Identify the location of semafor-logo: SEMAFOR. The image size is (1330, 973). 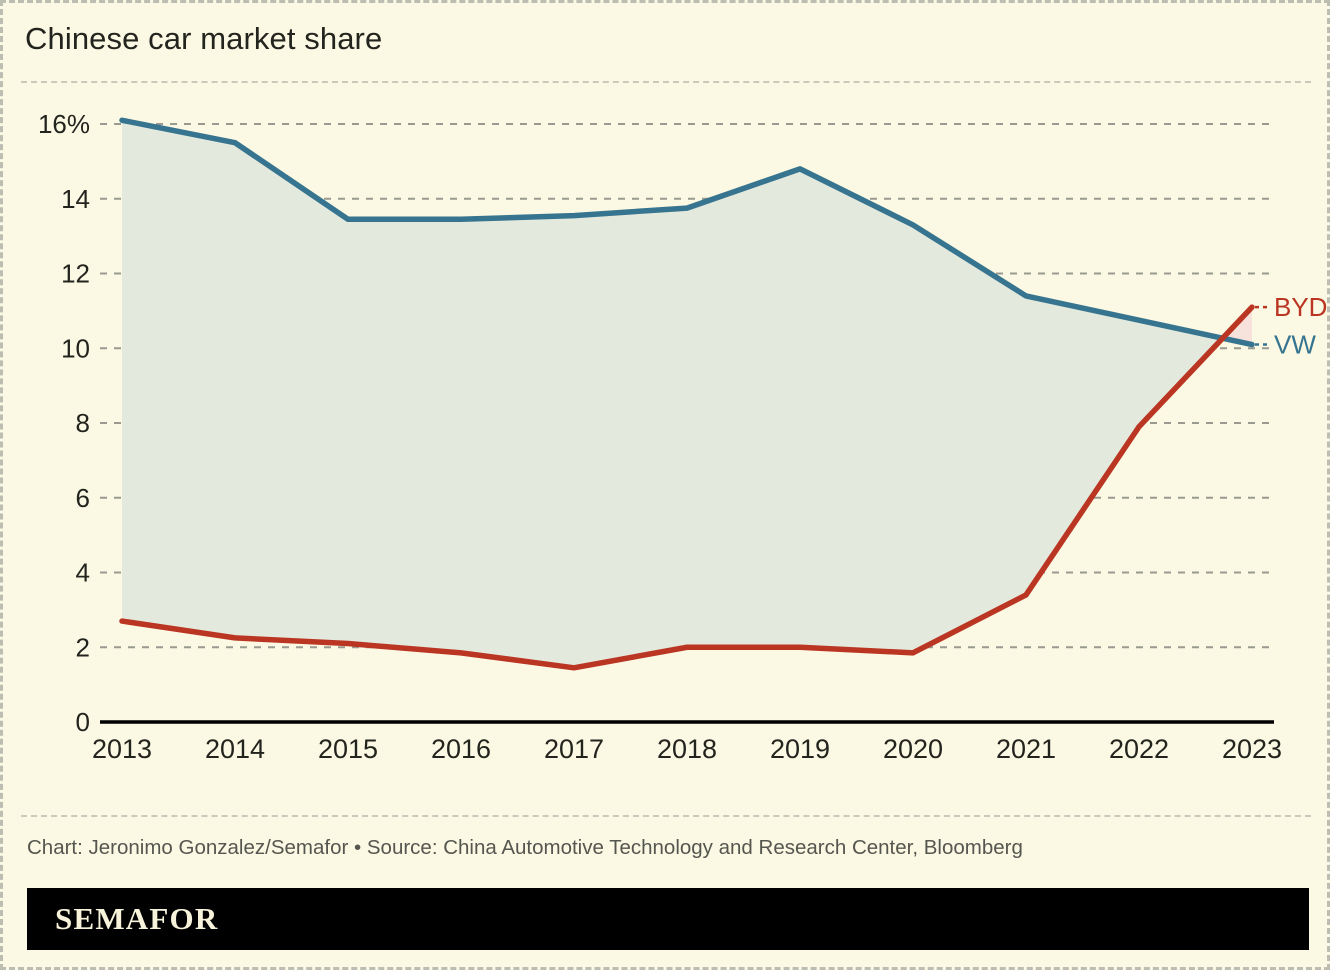
(137, 918).